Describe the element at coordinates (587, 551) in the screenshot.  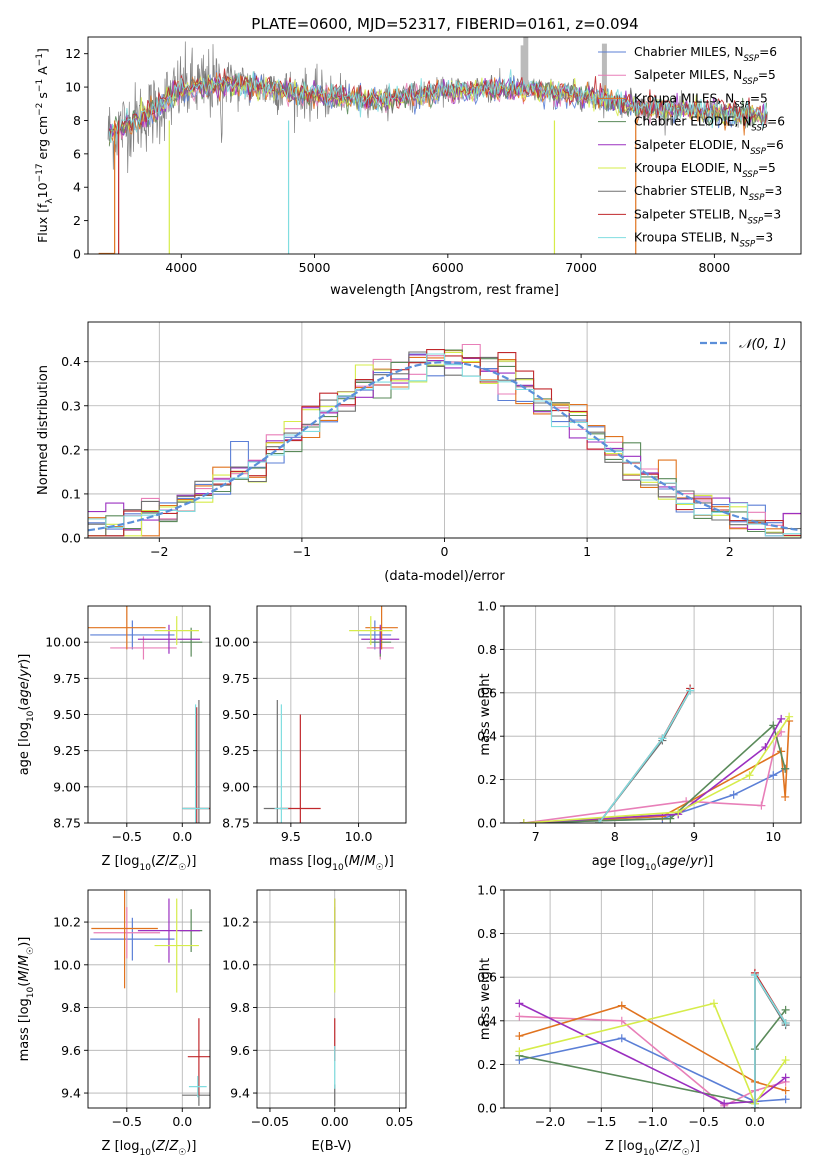
I see `x-tick-label: 1` at that location.